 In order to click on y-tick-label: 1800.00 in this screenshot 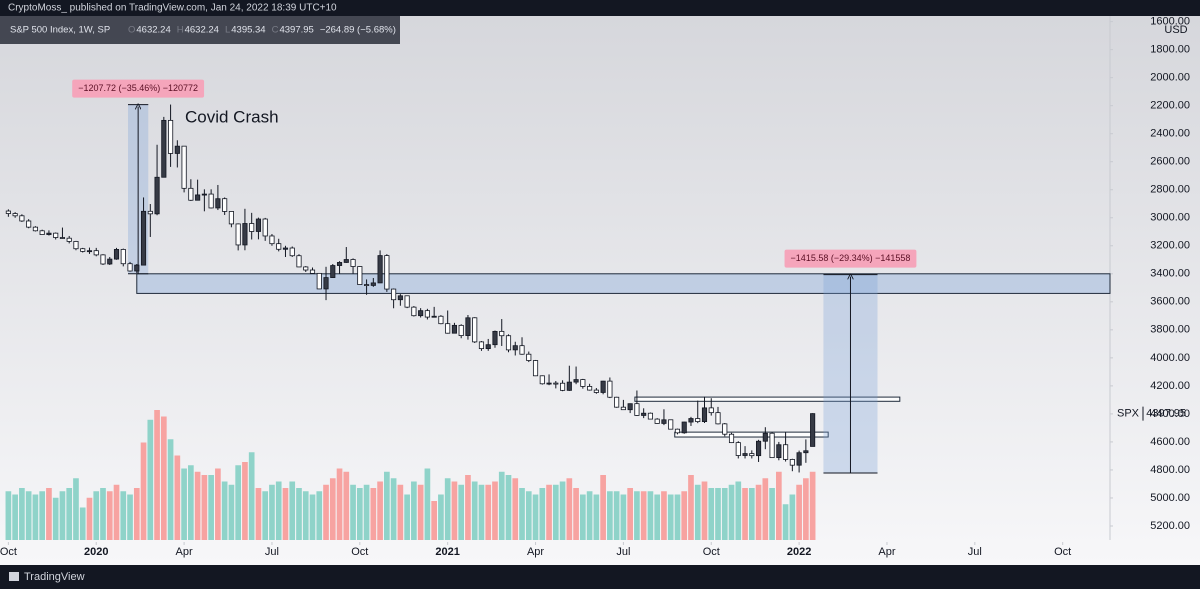, I will do `click(1170, 50)`.